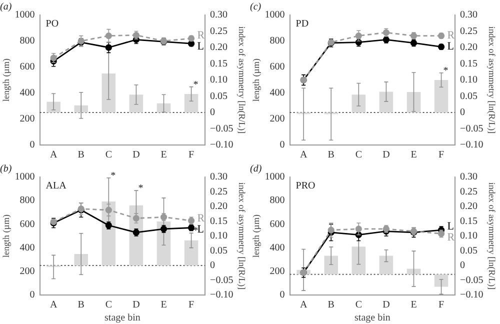  Describe the element at coordinates (6, 169) in the screenshot. I see `chart-title: (b)` at that location.